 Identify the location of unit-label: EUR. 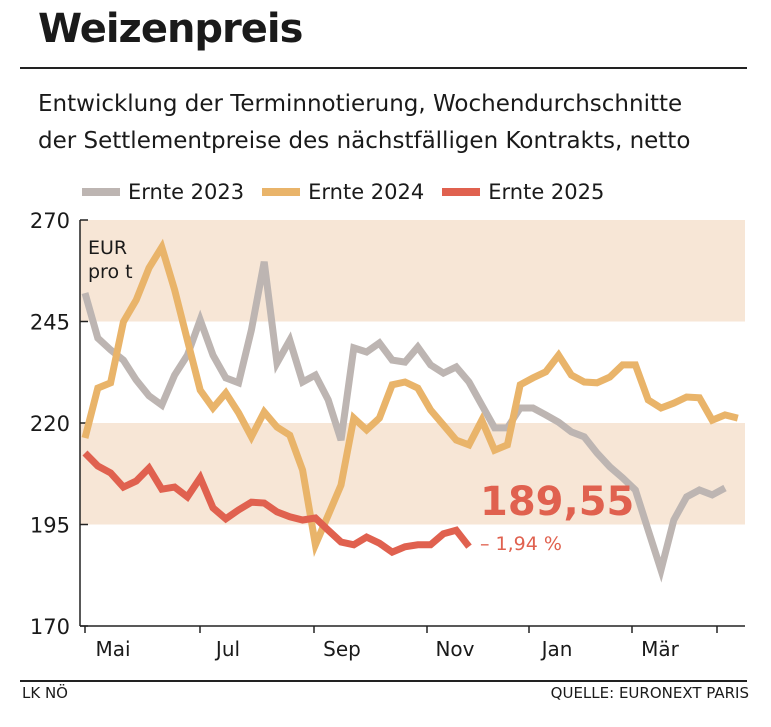
(107, 248).